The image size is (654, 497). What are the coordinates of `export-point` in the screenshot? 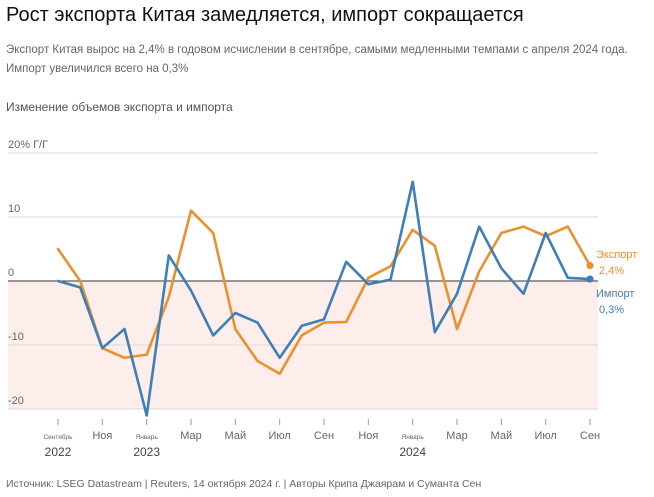 It's located at (590, 266).